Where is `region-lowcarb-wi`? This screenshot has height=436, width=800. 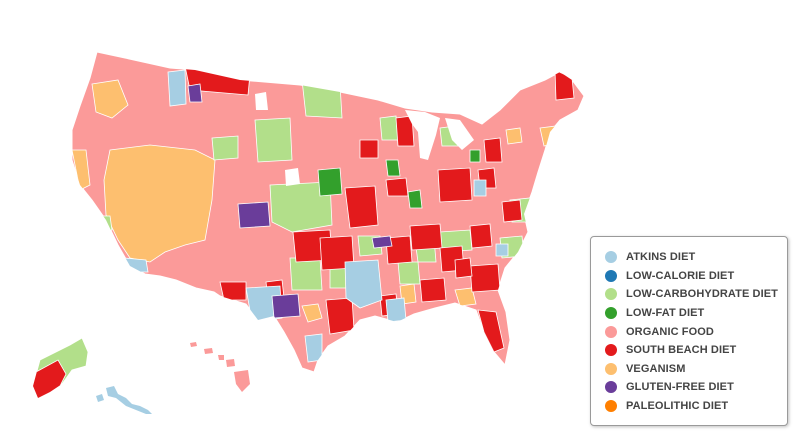 region-lowcarb-wi is located at coordinates (389, 128).